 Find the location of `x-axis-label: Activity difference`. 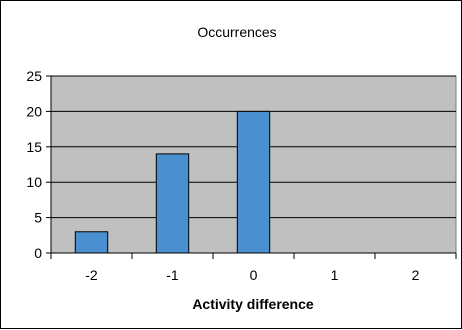

x-axis-label: Activity difference is located at coordinates (253, 304).